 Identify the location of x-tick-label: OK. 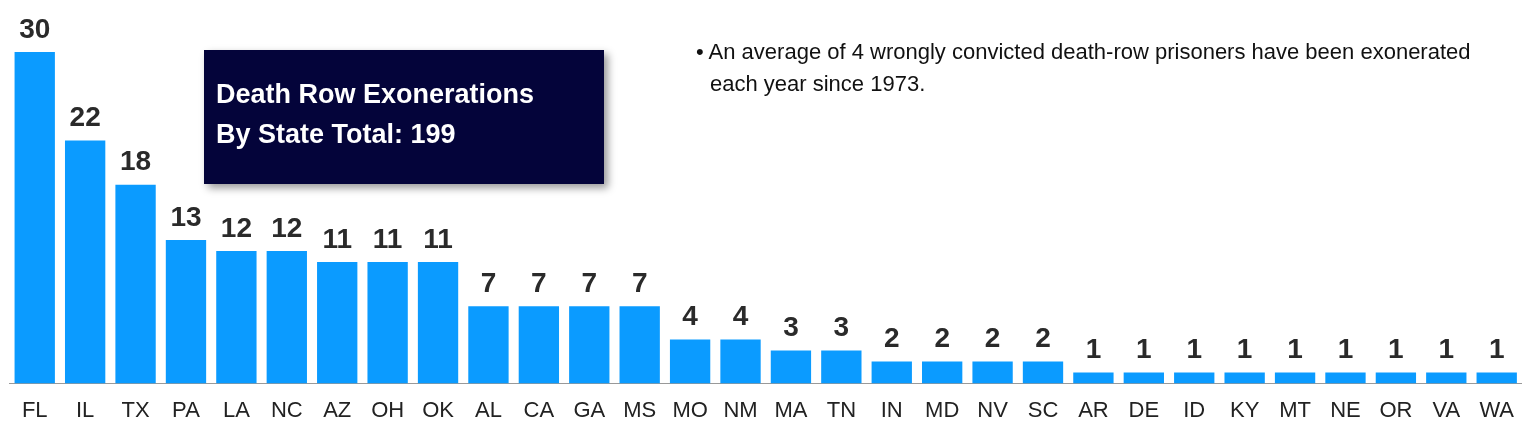
(438, 409).